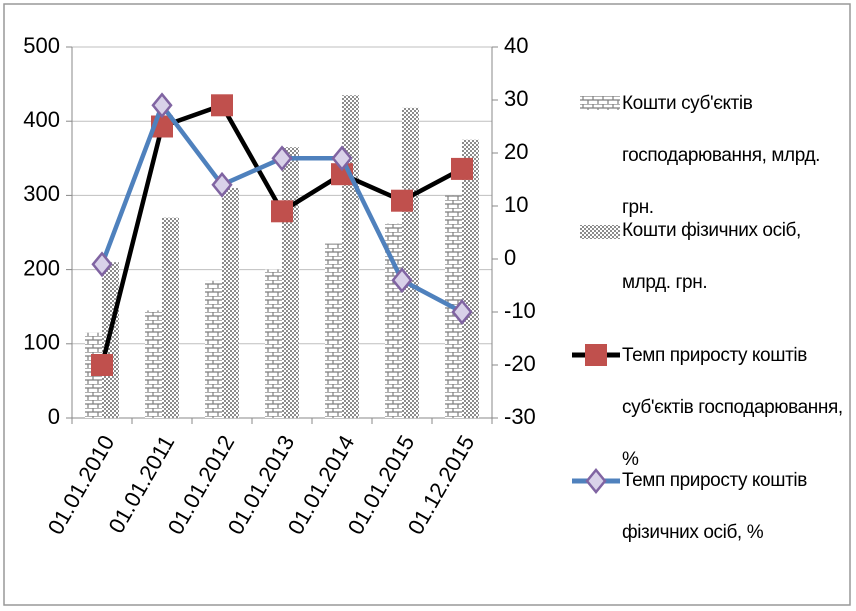 Image resolution: width=856 pixels, height=611 pixels. Describe the element at coordinates (510, 257) in the screenshot. I see `y2-tick-label: 0` at that location.